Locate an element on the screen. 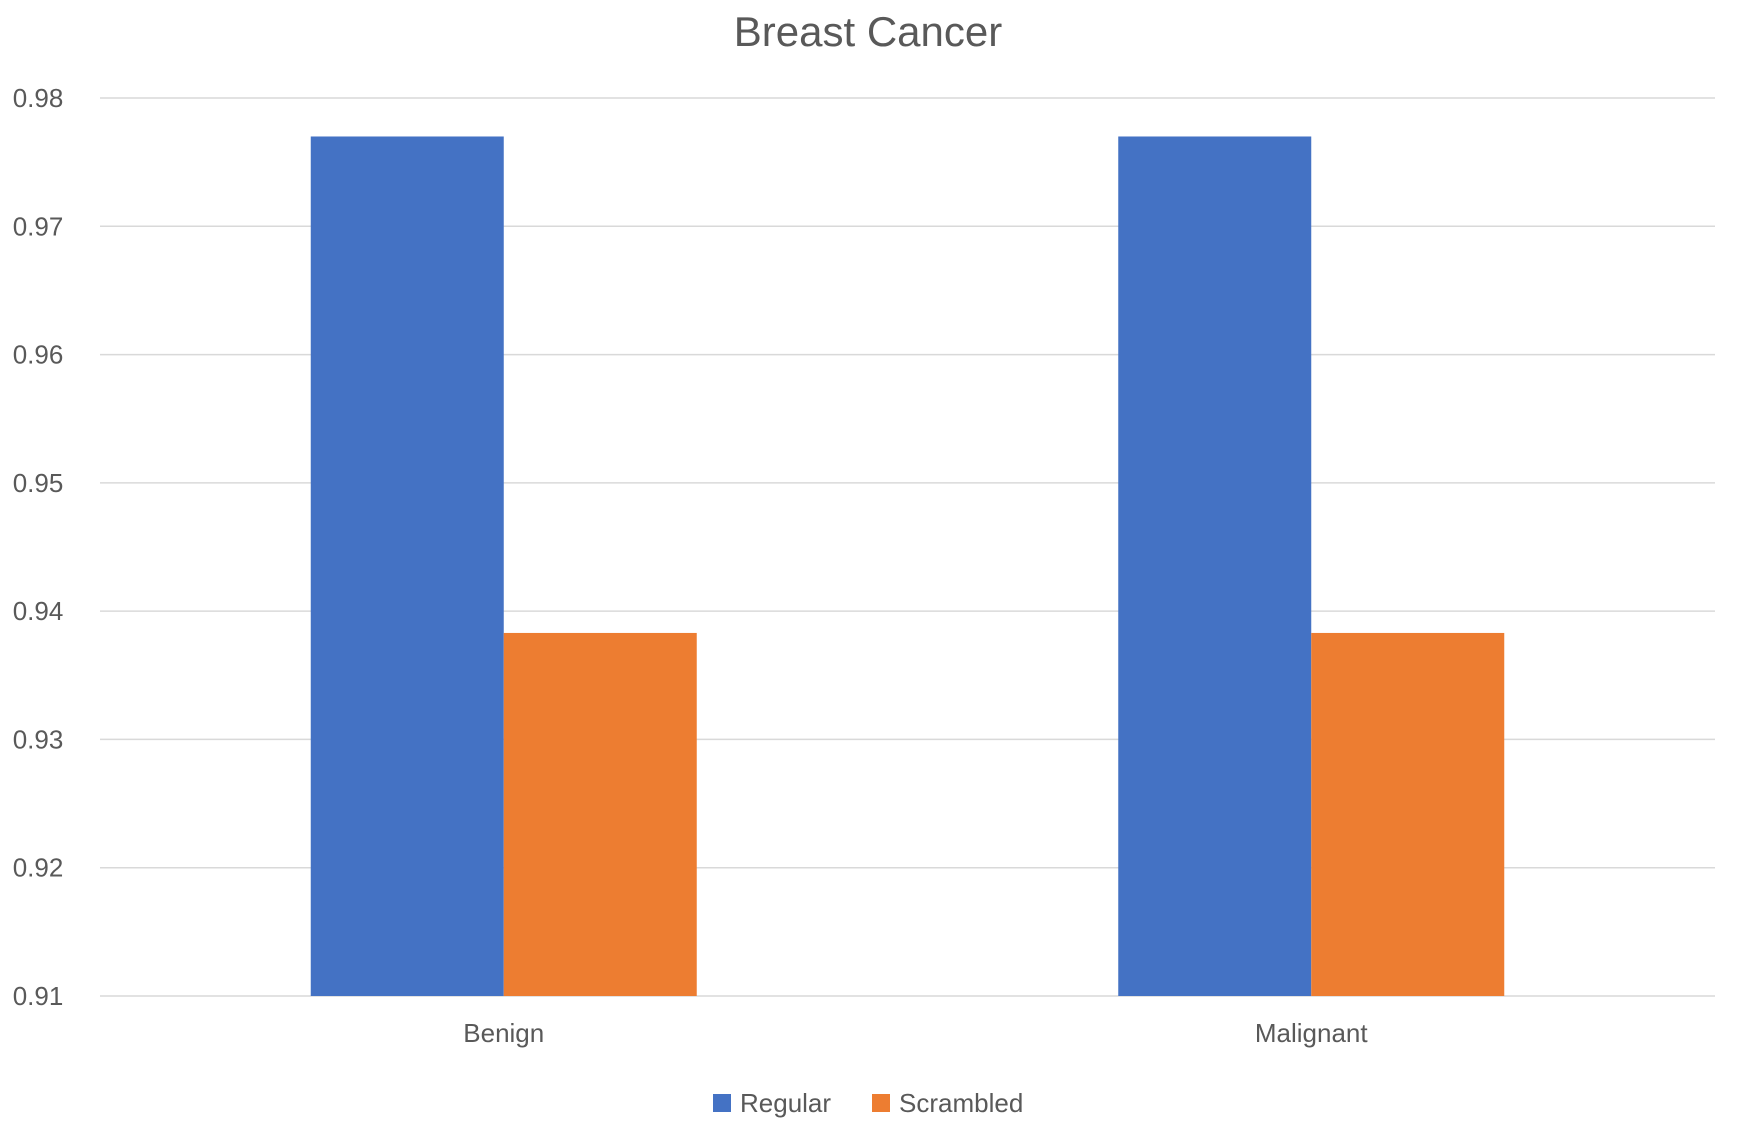  bar-scrambled-malignant is located at coordinates (1408, 814).